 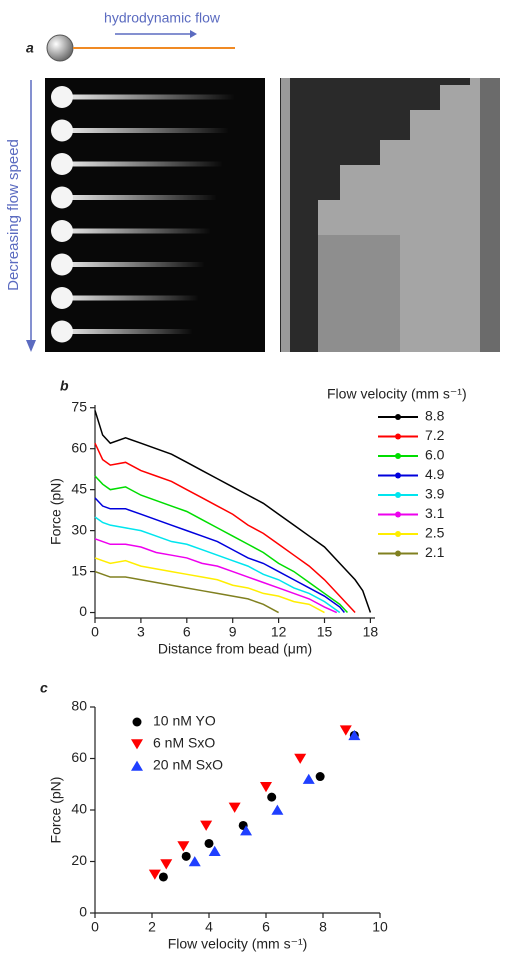 What do you see at coordinates (323, 927) in the screenshot?
I see `x-tick-label: 8` at bounding box center [323, 927].